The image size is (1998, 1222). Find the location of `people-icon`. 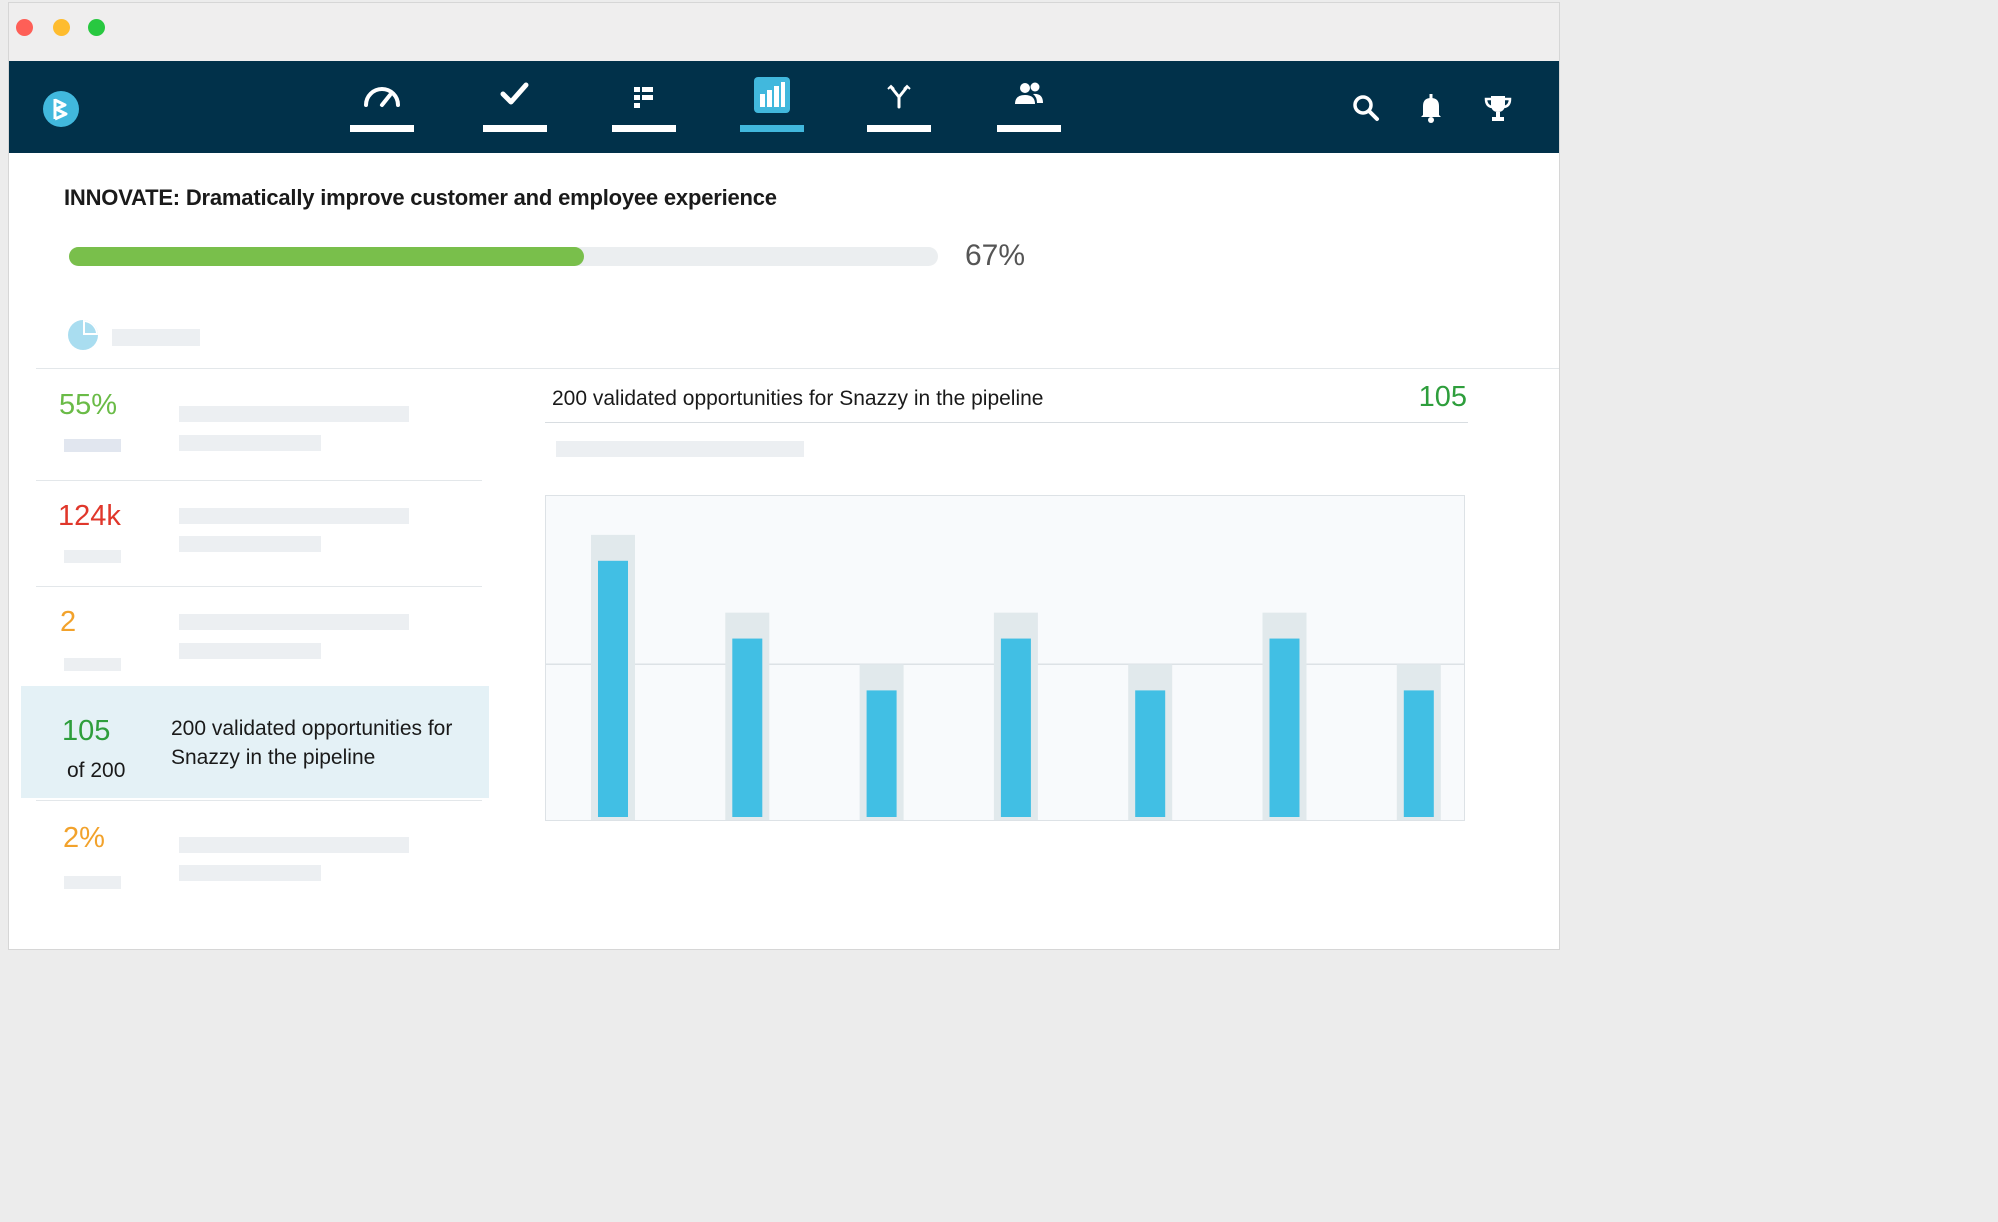

people-icon is located at coordinates (1029, 93).